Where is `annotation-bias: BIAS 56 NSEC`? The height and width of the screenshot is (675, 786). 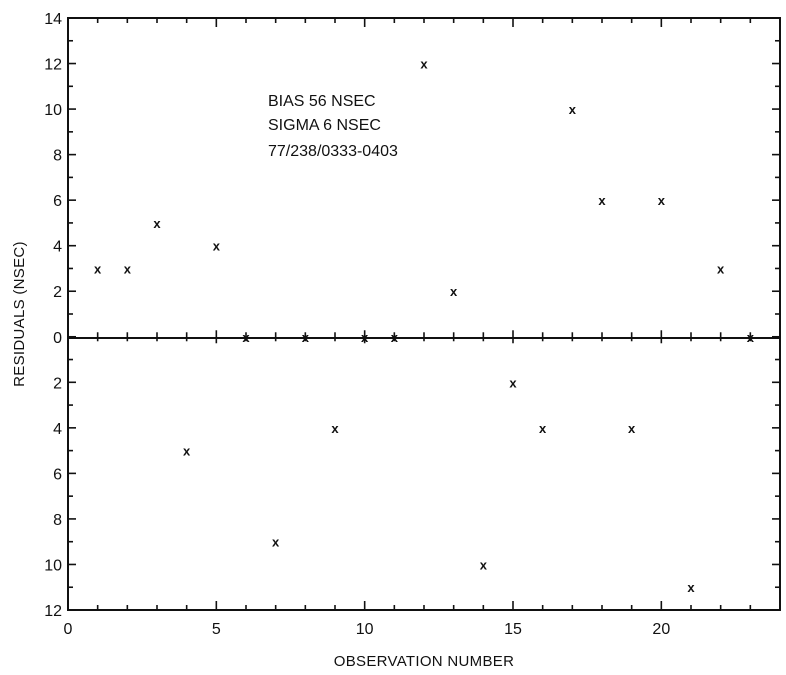 annotation-bias: BIAS 56 NSEC is located at coordinates (322, 101).